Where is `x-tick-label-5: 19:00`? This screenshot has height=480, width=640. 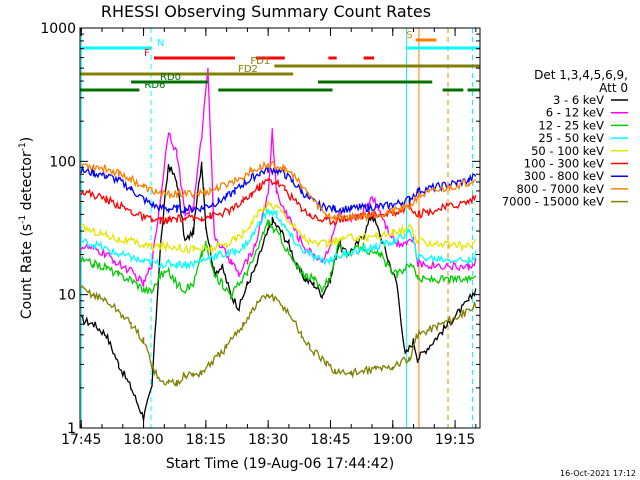
x-tick-label-5: 19:00 is located at coordinates (393, 440).